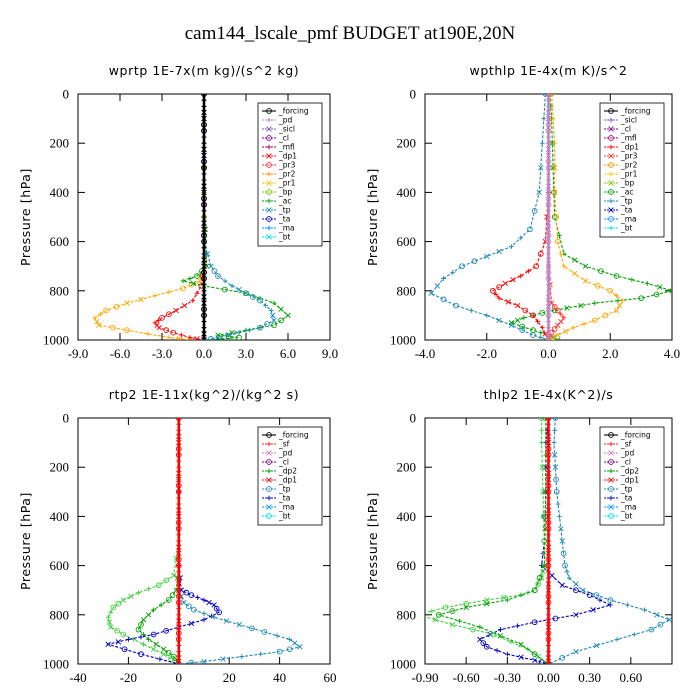  What do you see at coordinates (626, 201) in the screenshot?
I see `legend-entry: _tp` at bounding box center [626, 201].